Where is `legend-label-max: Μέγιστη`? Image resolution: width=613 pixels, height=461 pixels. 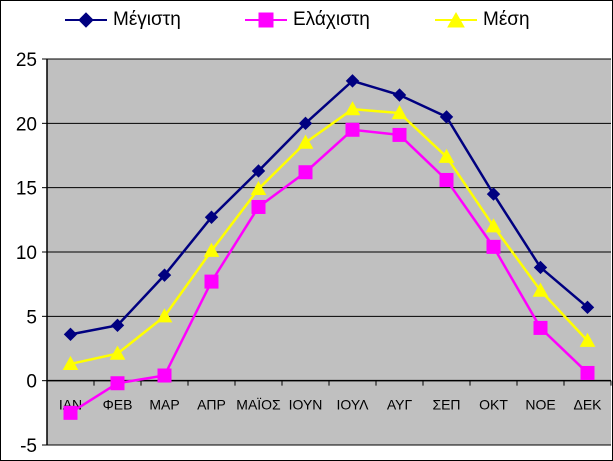
legend-label-max: Μέγιστη is located at coordinates (147, 19).